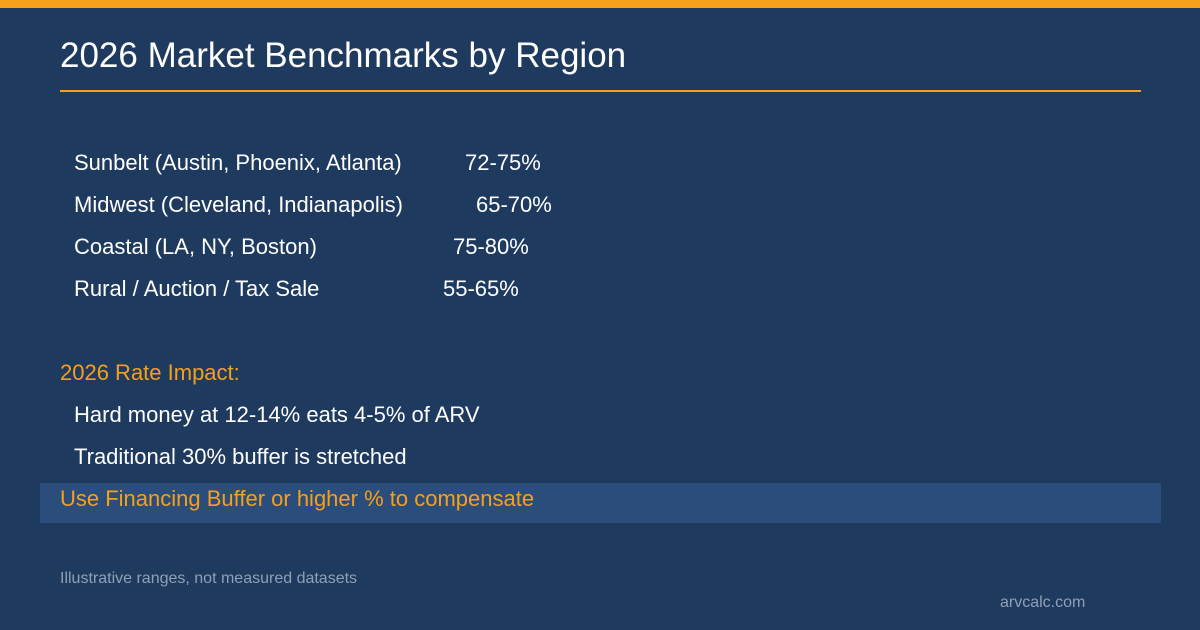 This screenshot has height=630, width=1200. Describe the element at coordinates (503, 162) in the screenshot. I see `region-range: 72-75%` at that location.